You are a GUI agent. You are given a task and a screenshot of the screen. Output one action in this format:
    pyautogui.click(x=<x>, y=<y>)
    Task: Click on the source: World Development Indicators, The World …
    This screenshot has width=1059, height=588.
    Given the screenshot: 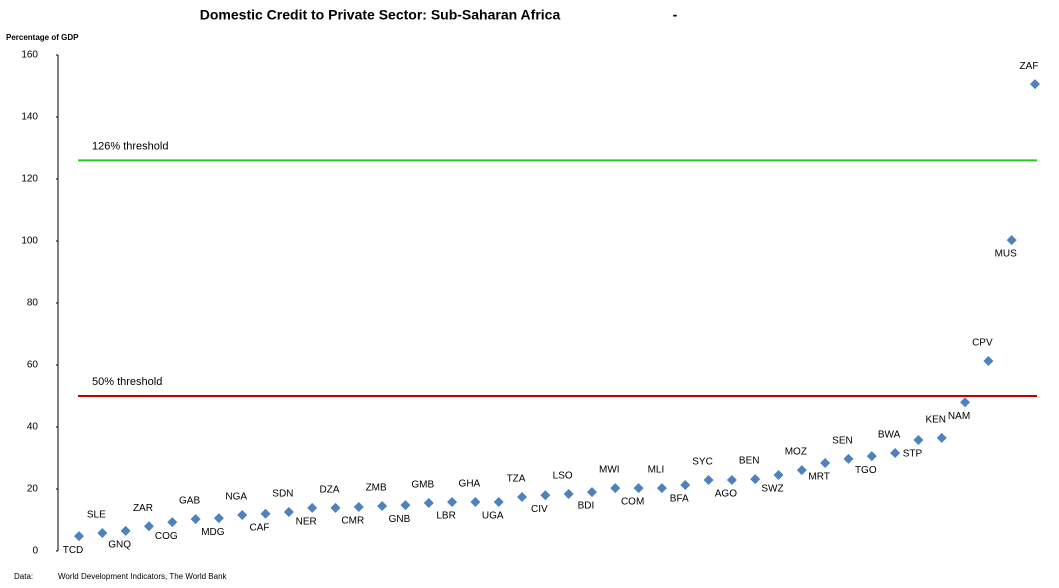 What is the action you would take?
    pyautogui.click(x=143, y=576)
    